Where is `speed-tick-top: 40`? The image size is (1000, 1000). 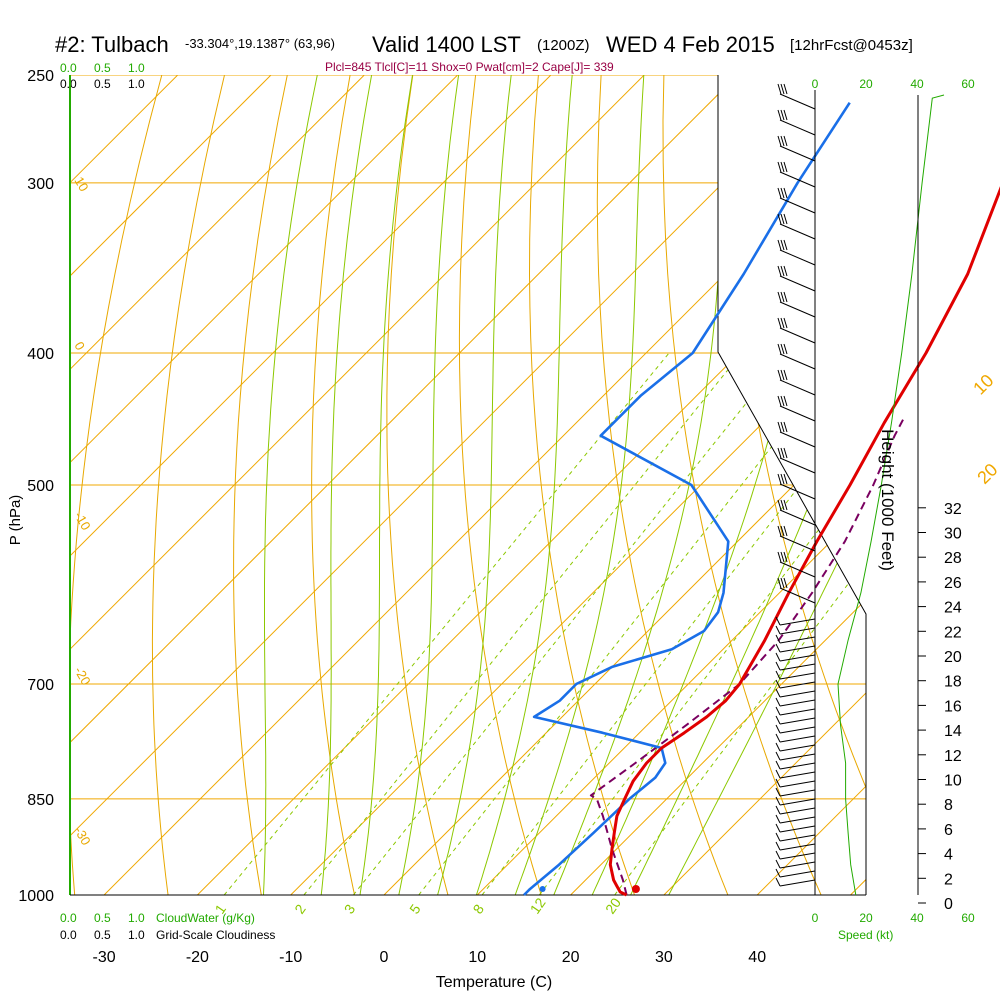 speed-tick-top: 40 is located at coordinates (917, 84).